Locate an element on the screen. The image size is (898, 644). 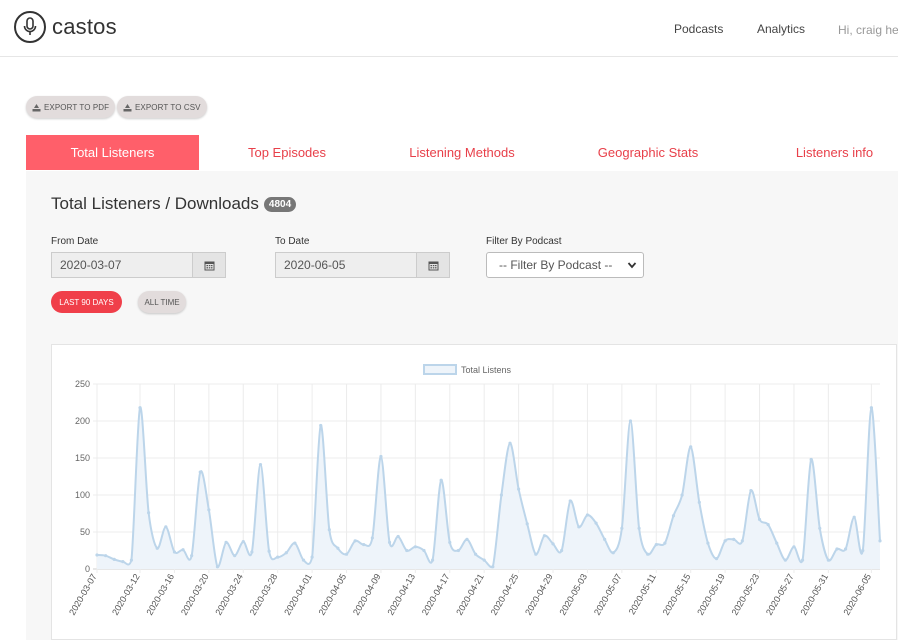
x-tick-label: 2020-05-11 is located at coordinates (642, 594).